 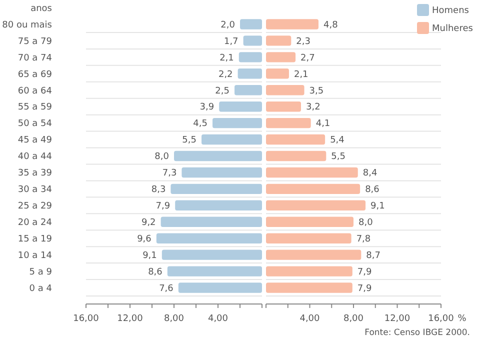 What do you see at coordinates (462, 319) in the screenshot?
I see `x-axis-title: %` at bounding box center [462, 319].